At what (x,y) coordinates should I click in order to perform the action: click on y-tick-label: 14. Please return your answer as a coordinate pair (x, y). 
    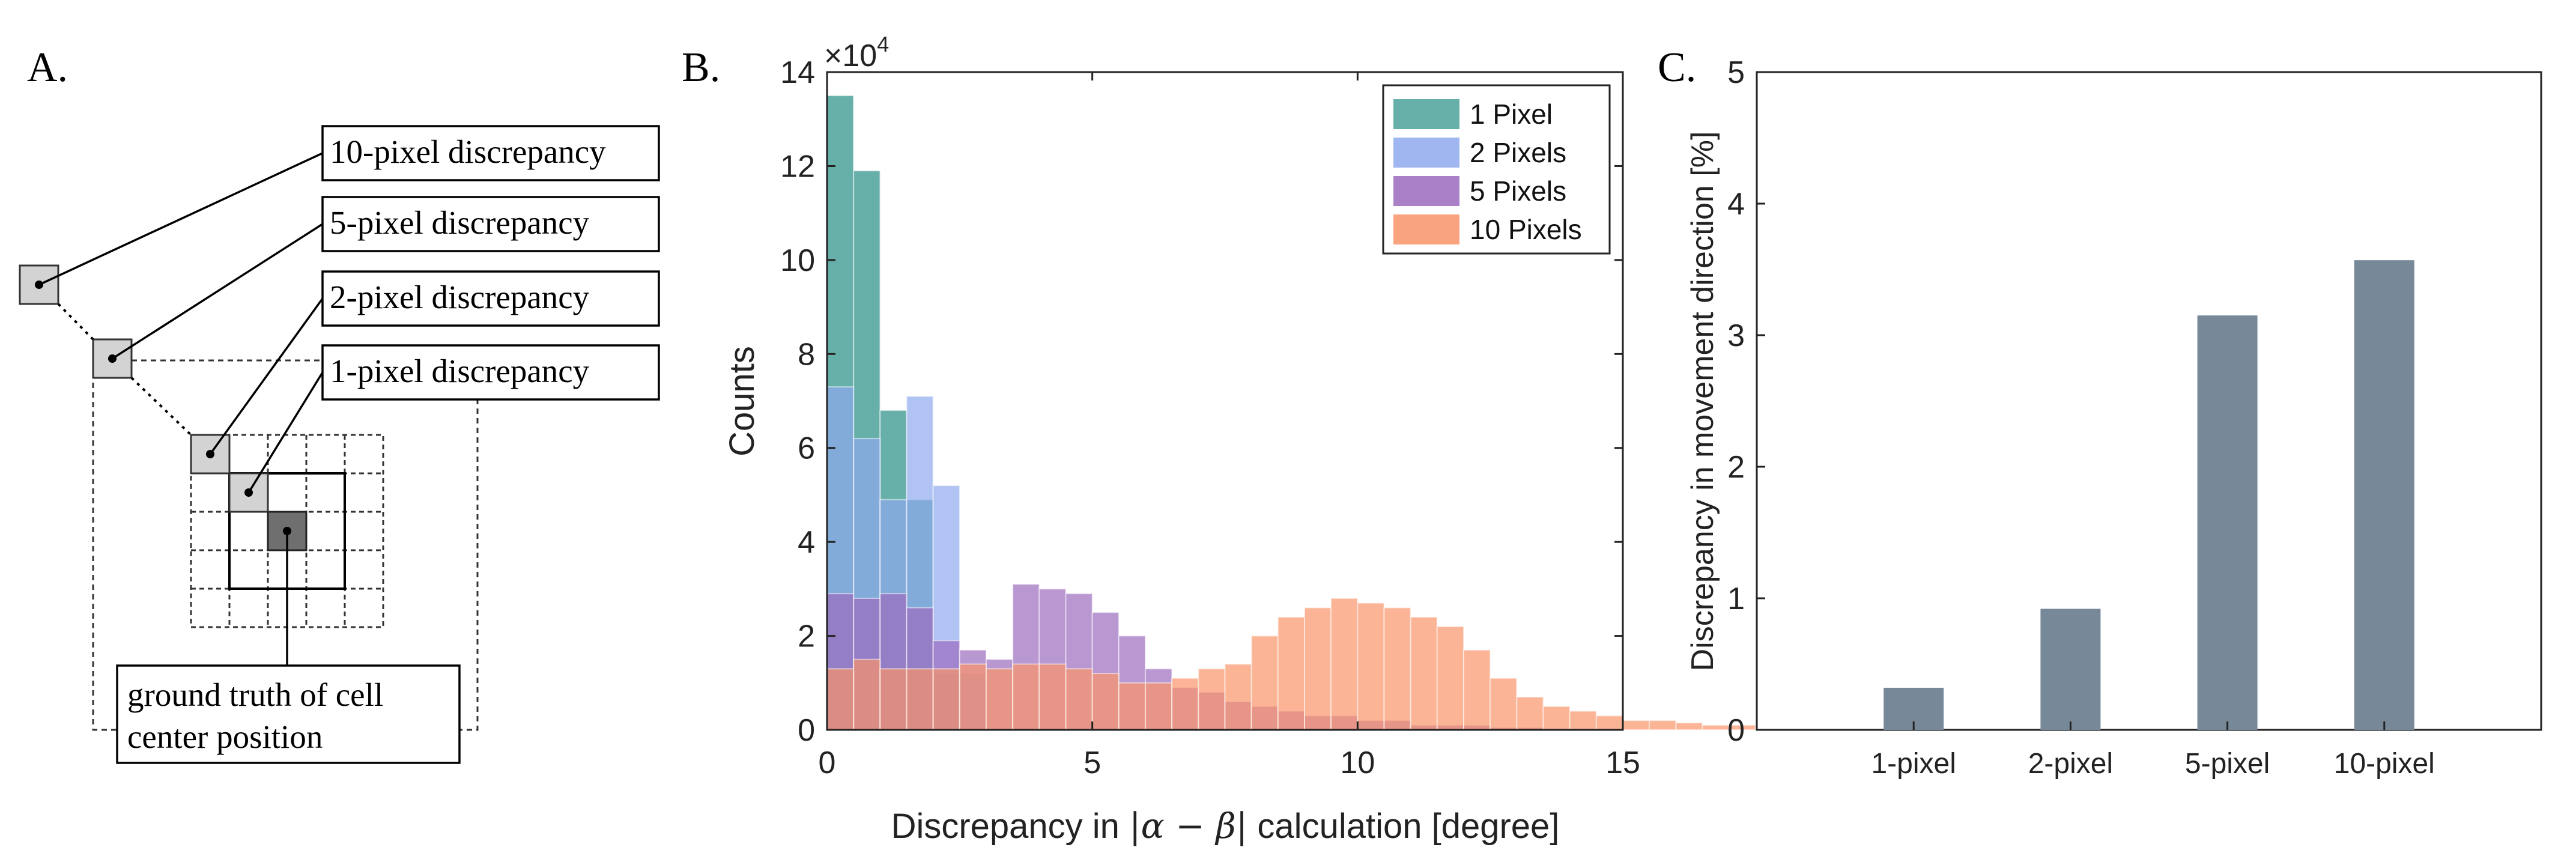
    Looking at the image, I should click on (797, 72).